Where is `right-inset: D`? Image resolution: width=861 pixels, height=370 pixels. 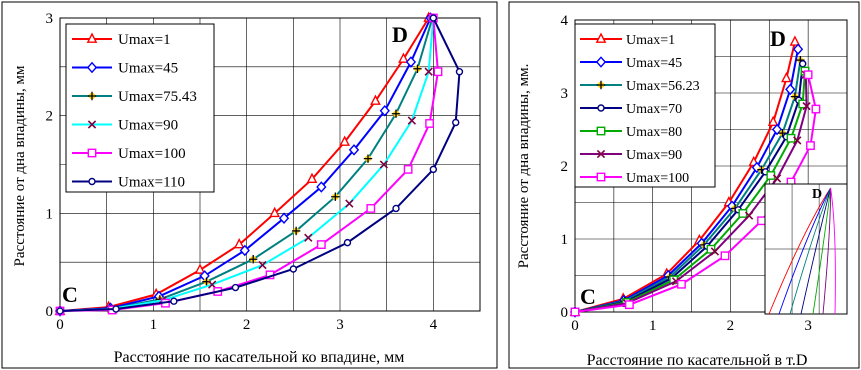 right-inset: D is located at coordinates (806, 249).